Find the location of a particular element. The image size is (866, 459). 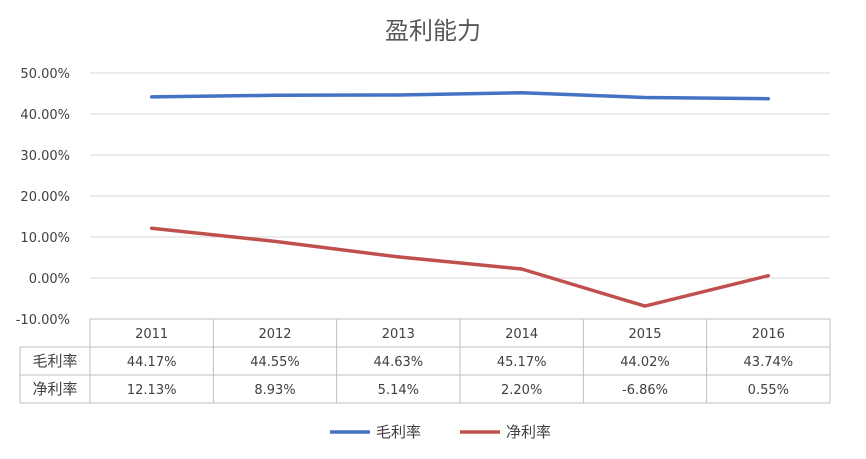

x-category-label: 2012 is located at coordinates (274, 334).